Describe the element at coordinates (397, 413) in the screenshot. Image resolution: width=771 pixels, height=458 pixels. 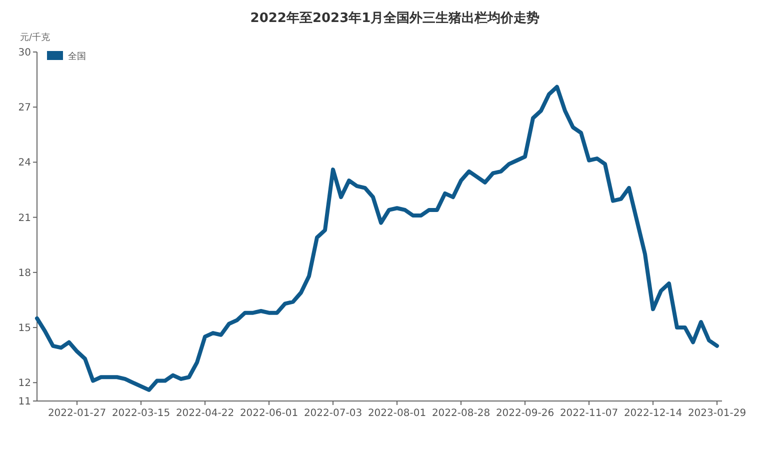
I see `x-tick-label: 2022-08-01` at that location.